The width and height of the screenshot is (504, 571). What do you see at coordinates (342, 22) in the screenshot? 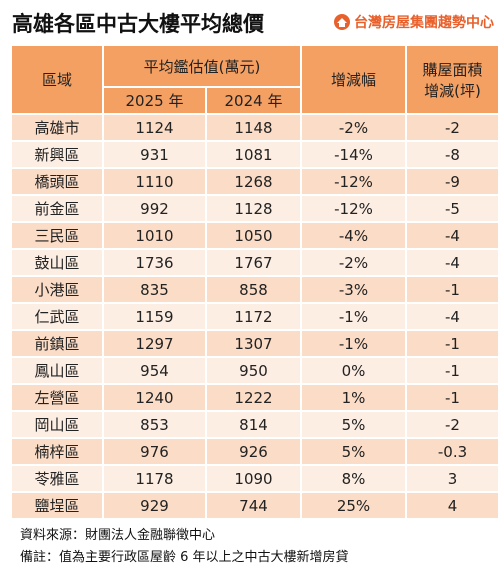
I see `logo-icon` at bounding box center [342, 22].